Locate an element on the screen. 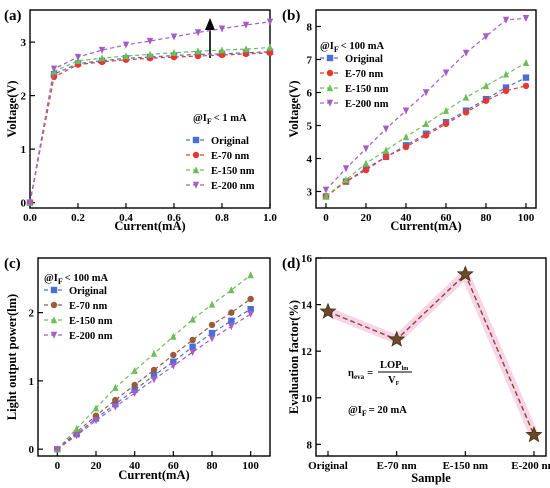 This screenshot has height=488, width=550. legend-label: E-200 nm is located at coordinates (91, 336).